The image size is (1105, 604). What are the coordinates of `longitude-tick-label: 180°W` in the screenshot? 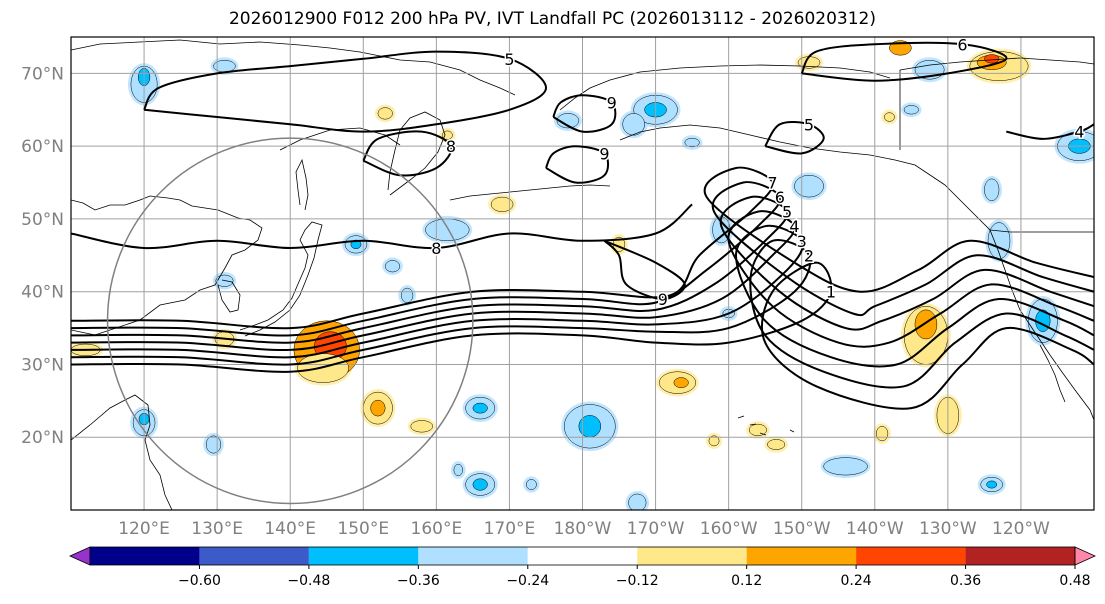 It's located at (583, 529).